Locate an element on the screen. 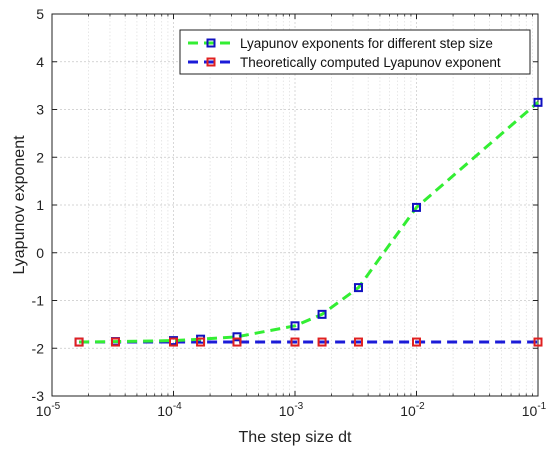  x-tick-label: 10⁻¹ is located at coordinates (534, 410).